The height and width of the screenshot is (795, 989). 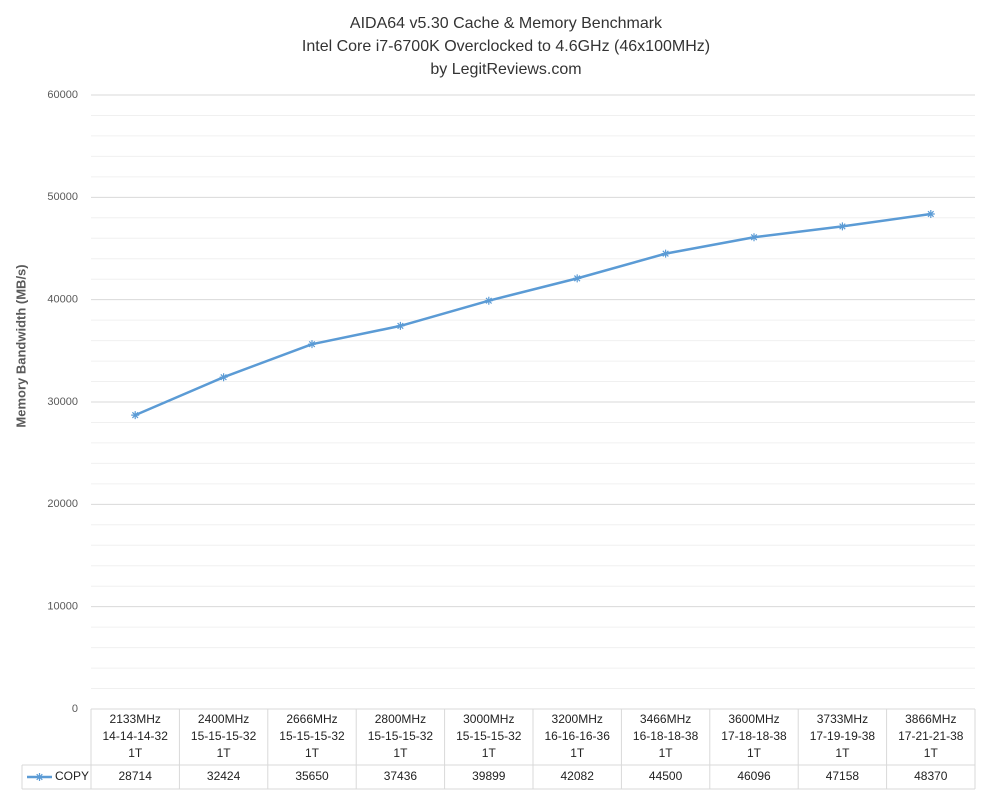 What do you see at coordinates (842, 719) in the screenshot?
I see `x-tick-label: 3733MHz` at bounding box center [842, 719].